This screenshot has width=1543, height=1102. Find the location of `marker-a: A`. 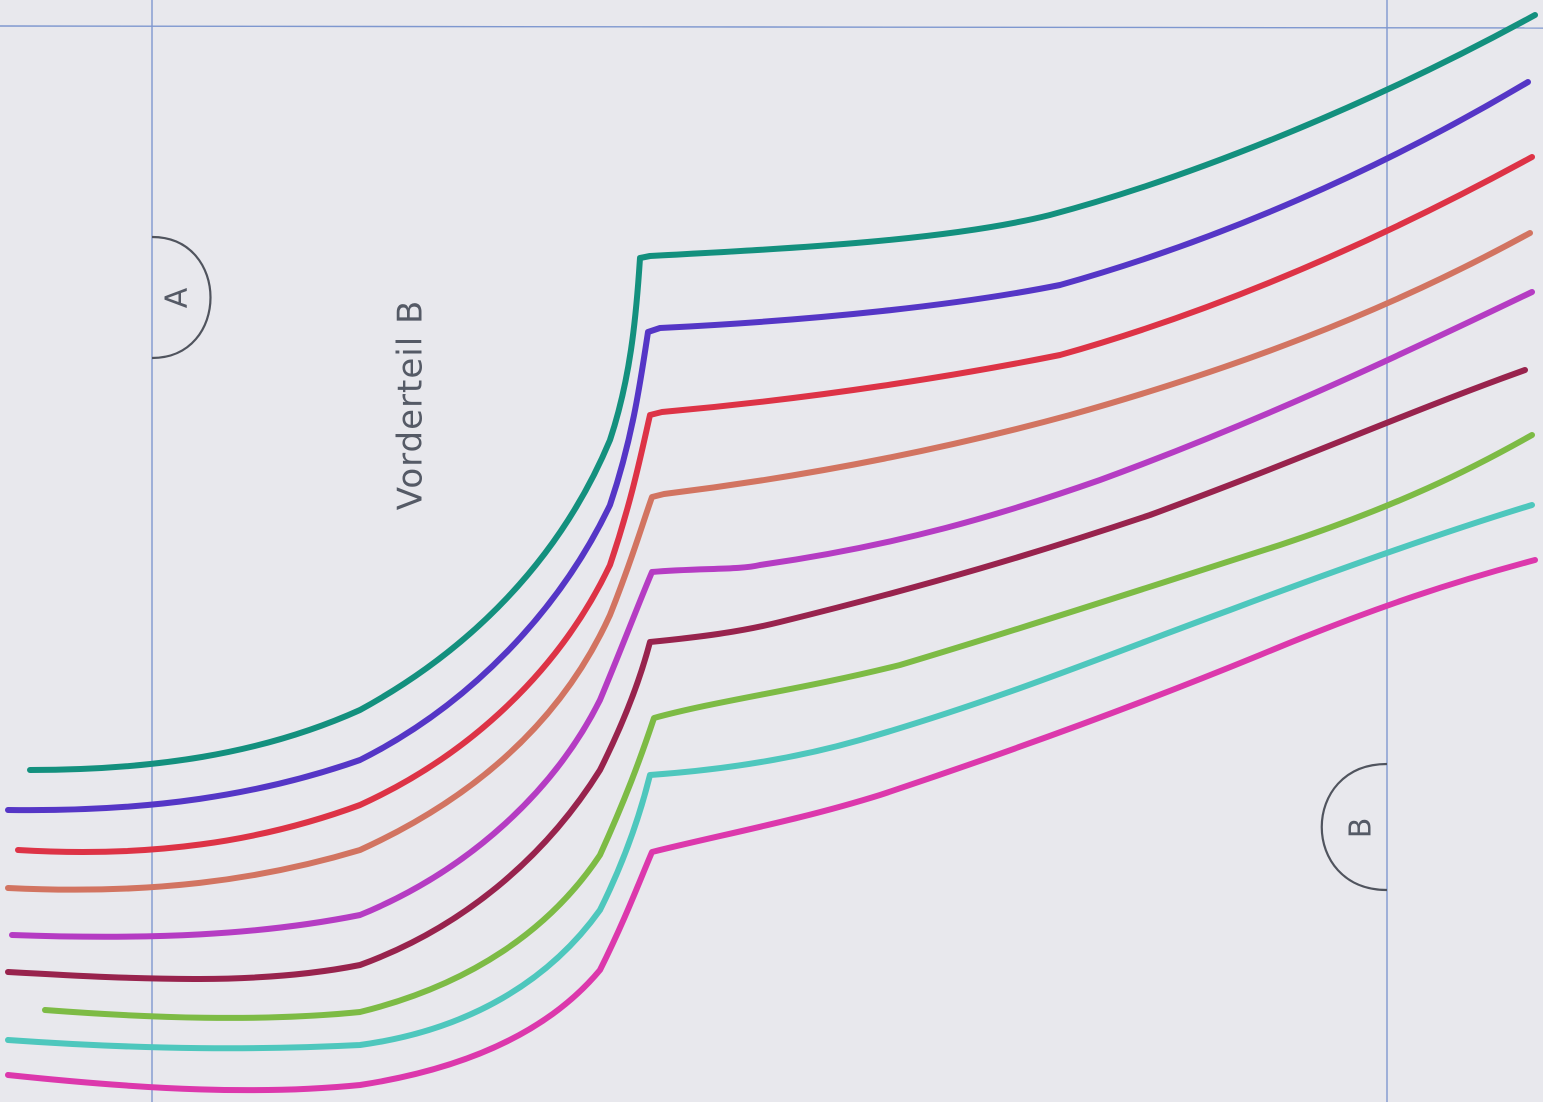

marker-a: A is located at coordinates (181, 297).